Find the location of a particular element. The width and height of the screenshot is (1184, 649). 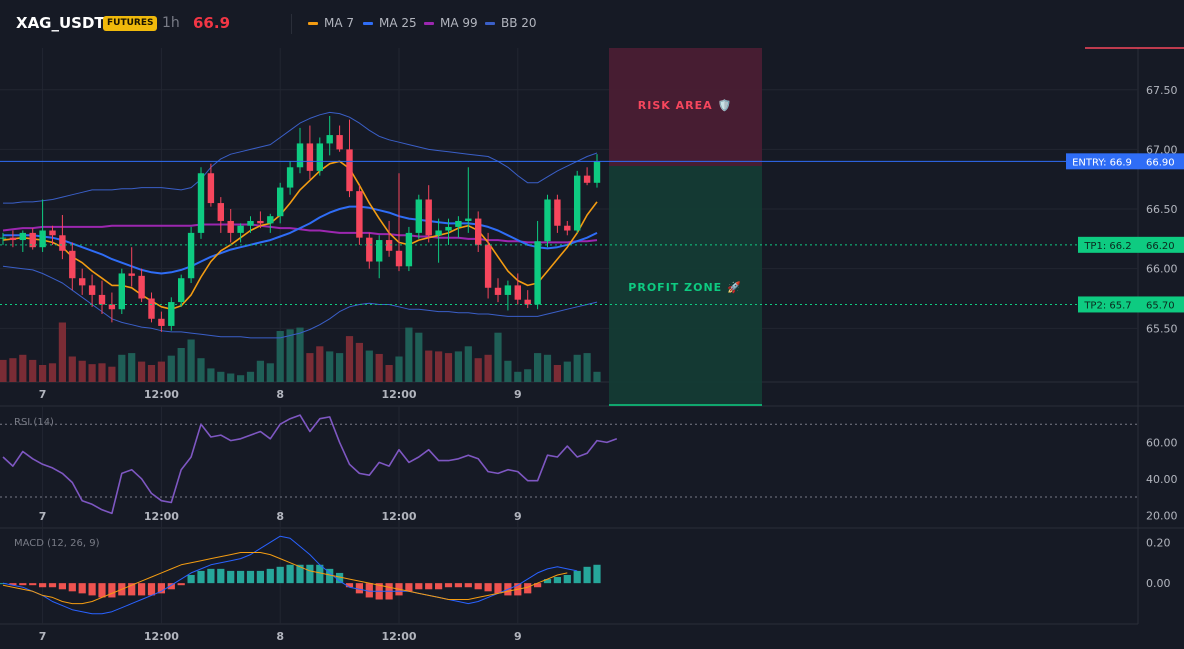

macd-signal-line is located at coordinates (285, 578).